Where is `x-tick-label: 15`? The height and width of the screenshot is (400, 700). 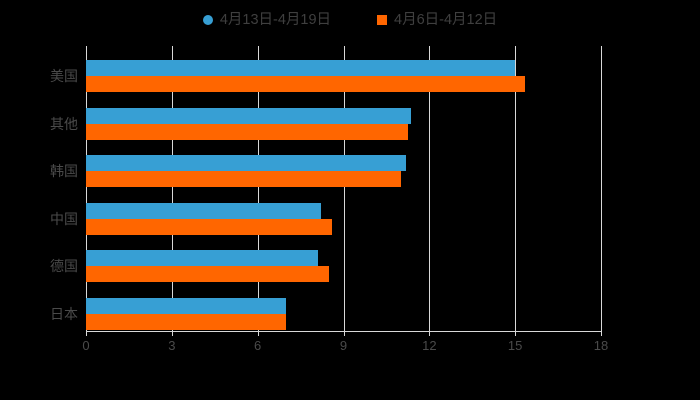 x-tick-label: 15 is located at coordinates (515, 345).